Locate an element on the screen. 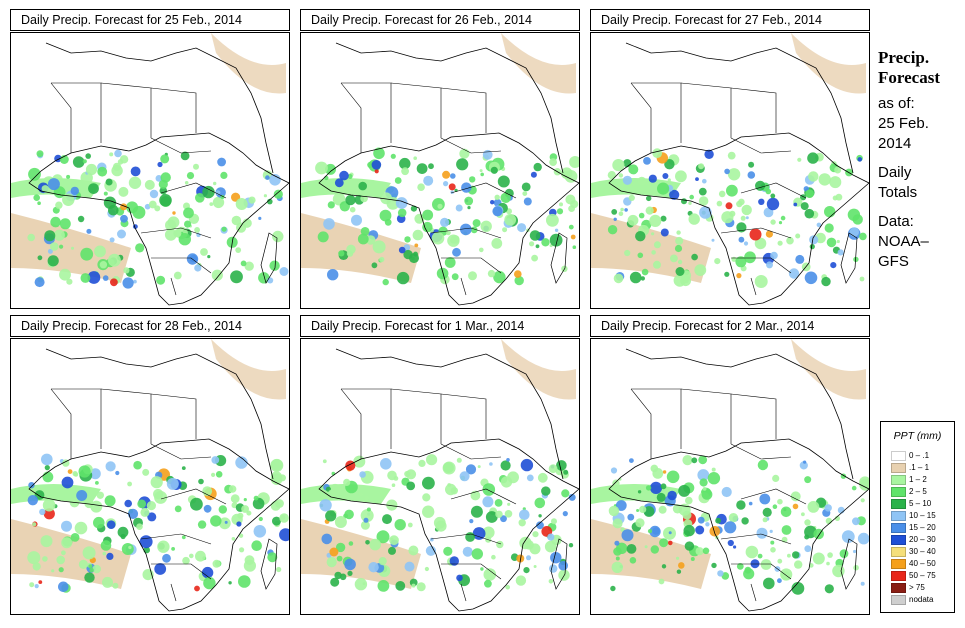  panel-title-5: Daily Precip. Forecast for 1 Mar., 2014 is located at coordinates (440, 326).